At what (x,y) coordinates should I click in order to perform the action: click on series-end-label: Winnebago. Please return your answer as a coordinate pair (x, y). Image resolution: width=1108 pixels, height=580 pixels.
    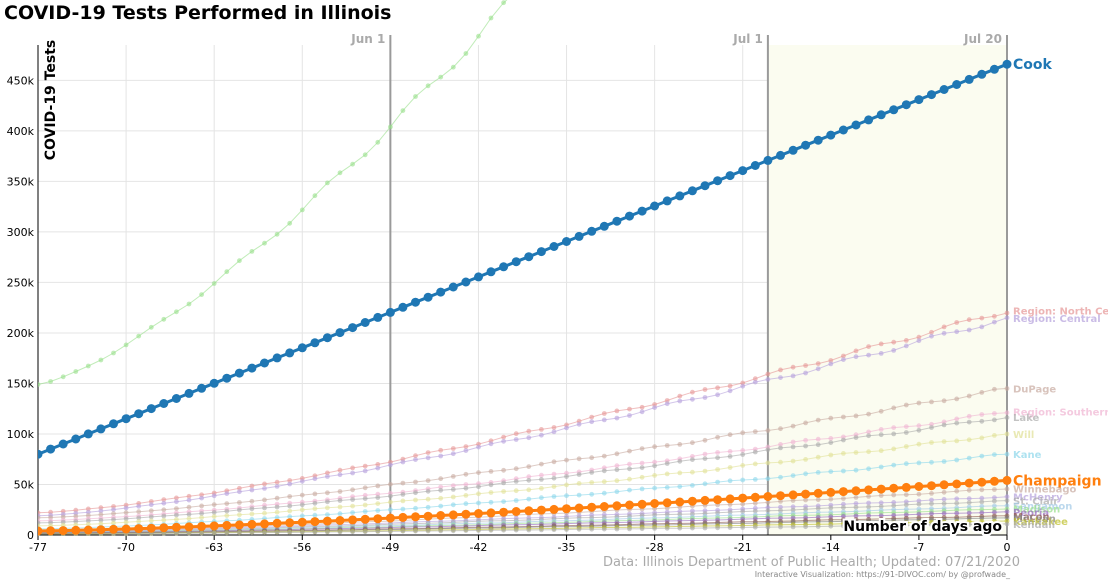
    Looking at the image, I should click on (1045, 490).